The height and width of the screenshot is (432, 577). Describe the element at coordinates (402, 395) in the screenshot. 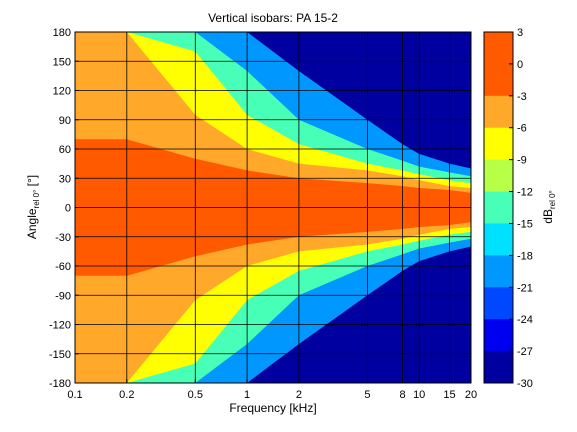

I see `x-tick-label: 8` at that location.